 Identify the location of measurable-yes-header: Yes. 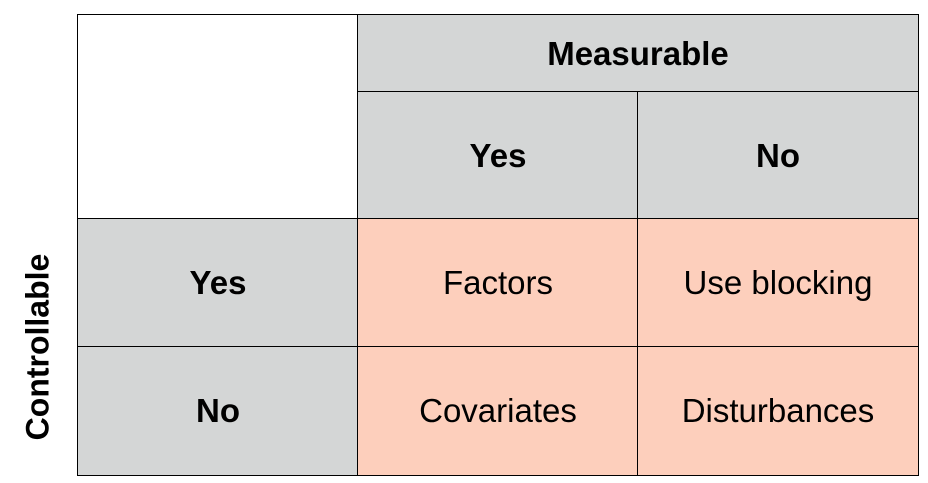
(498, 155).